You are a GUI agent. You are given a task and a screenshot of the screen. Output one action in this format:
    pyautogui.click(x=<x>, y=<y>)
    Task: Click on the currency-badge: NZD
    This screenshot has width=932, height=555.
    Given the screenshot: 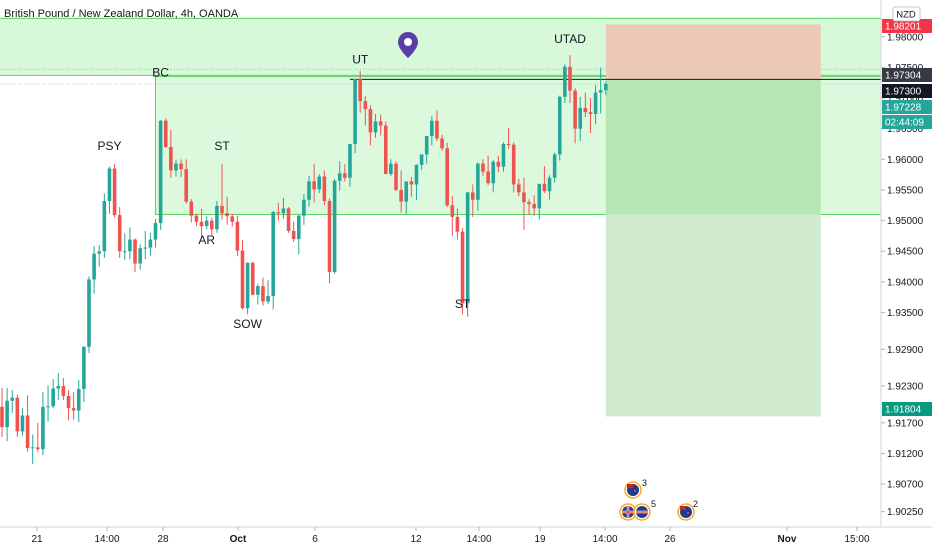 What is the action you would take?
    pyautogui.click(x=906, y=14)
    